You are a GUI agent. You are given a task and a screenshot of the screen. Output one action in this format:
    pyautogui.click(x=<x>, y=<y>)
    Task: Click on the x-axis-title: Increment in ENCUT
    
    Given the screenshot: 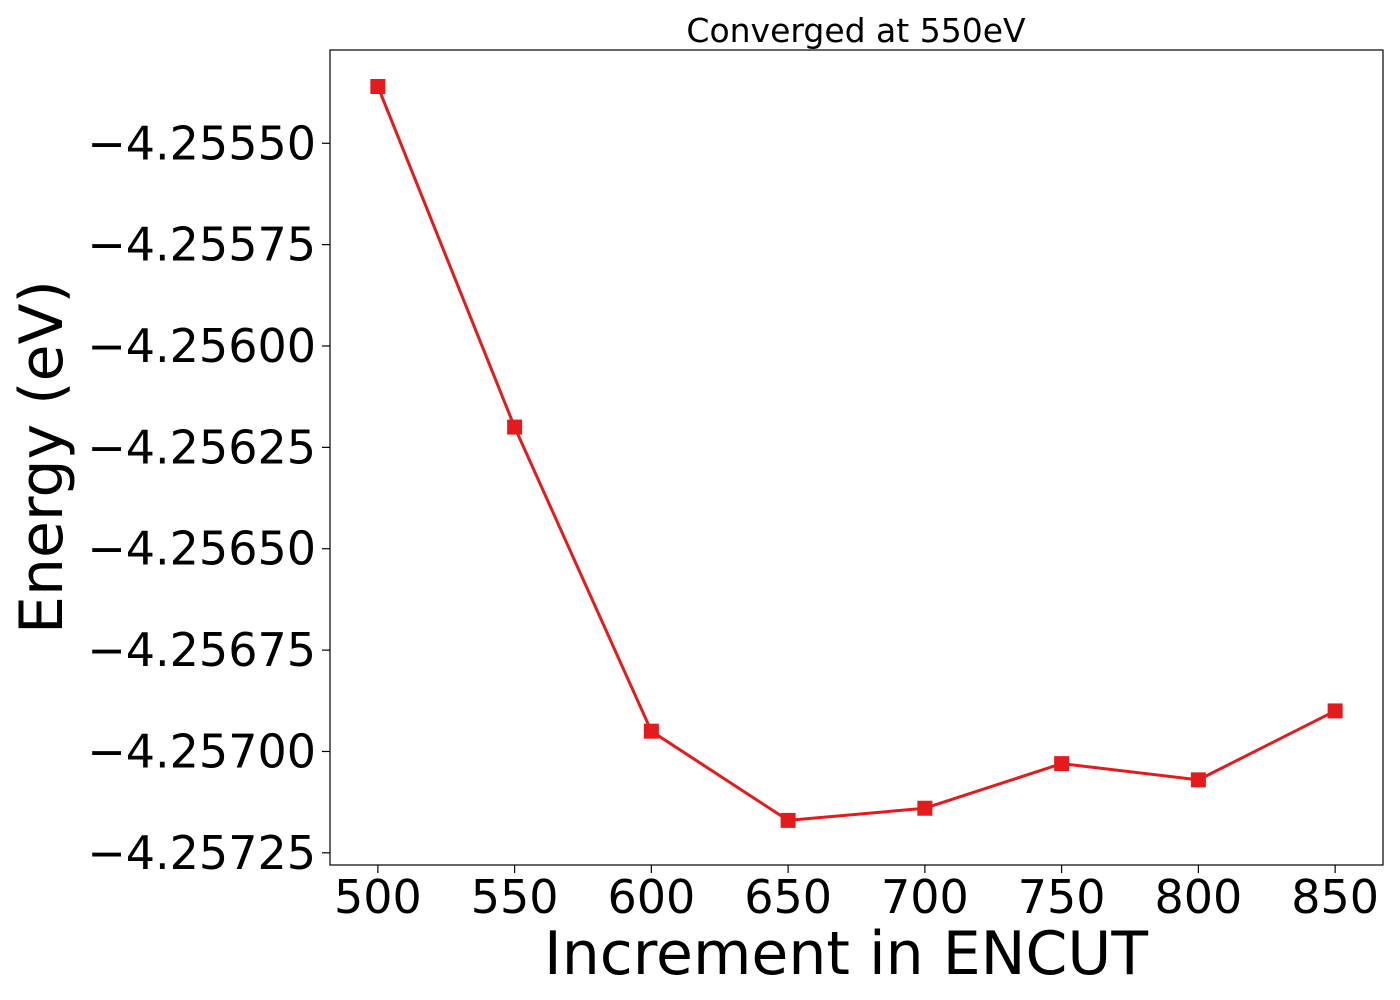 What is the action you would take?
    pyautogui.click(x=846, y=954)
    